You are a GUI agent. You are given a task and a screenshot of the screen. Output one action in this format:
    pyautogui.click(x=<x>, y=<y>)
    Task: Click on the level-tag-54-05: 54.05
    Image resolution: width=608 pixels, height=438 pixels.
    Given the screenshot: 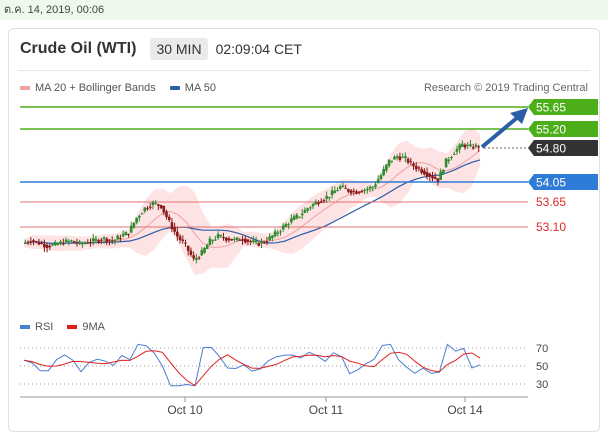 What is the action you would take?
    pyautogui.click(x=563, y=182)
    